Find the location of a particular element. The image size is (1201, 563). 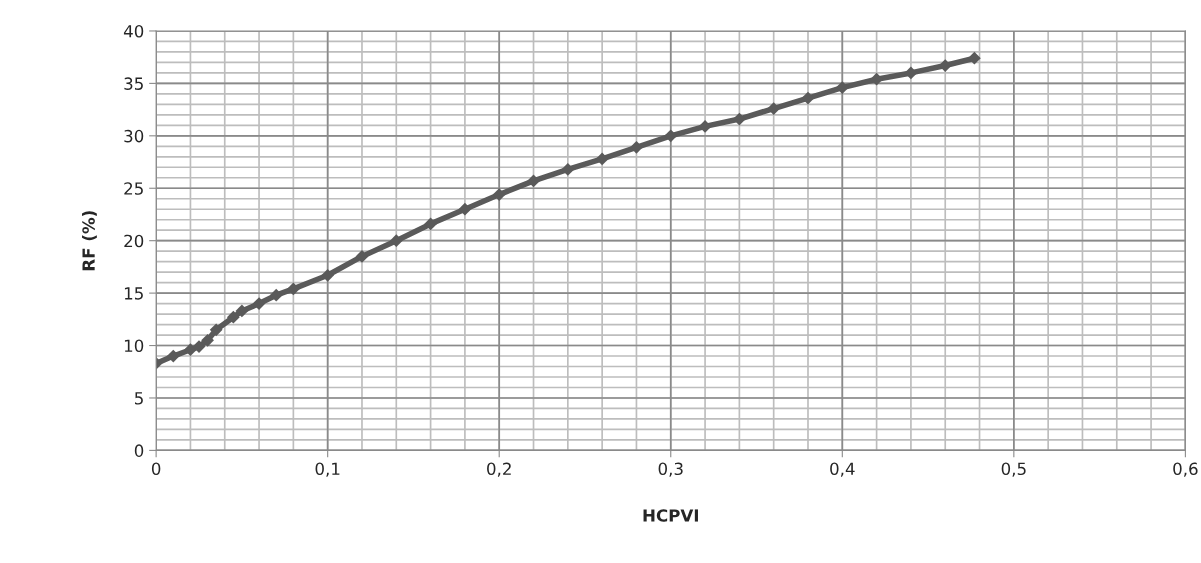

y-tick-label: 5 is located at coordinates (139, 398).